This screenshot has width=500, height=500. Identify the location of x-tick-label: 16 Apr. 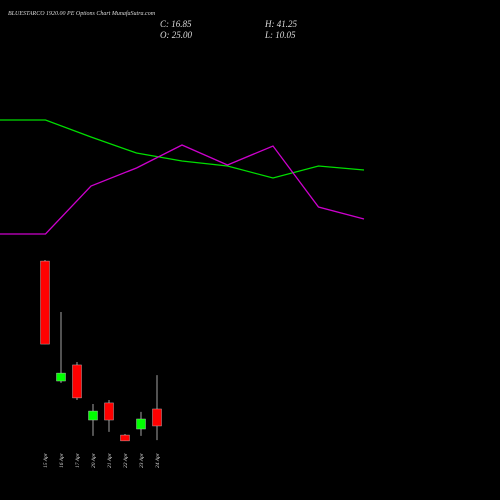
(62, 460).